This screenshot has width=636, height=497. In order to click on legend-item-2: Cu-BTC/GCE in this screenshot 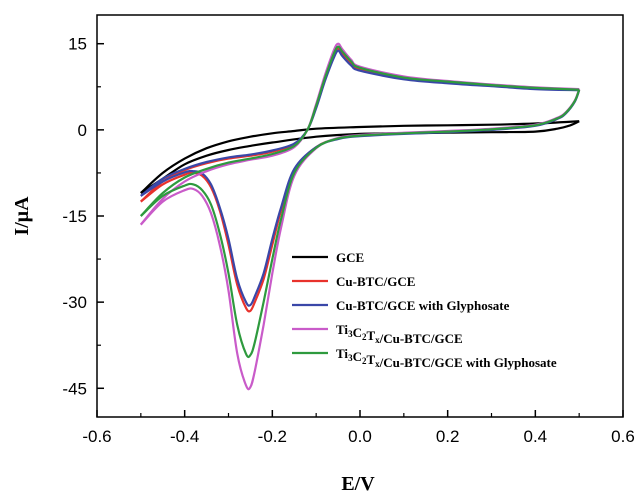, I will do `click(353, 281)`.